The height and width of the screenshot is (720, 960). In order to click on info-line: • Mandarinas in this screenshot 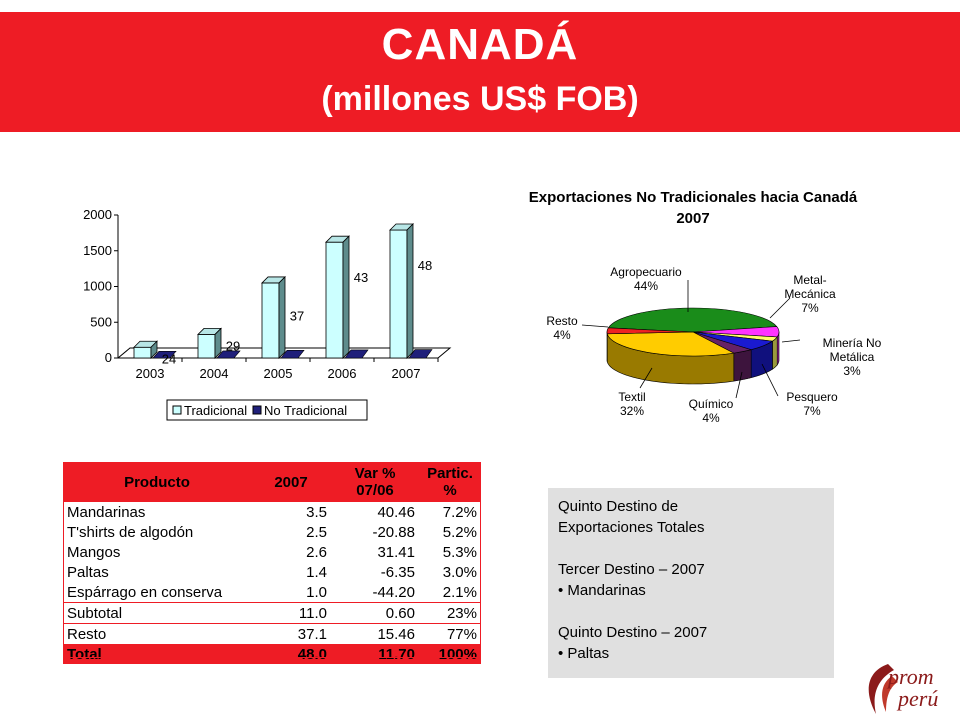, I will do `click(602, 590)`.